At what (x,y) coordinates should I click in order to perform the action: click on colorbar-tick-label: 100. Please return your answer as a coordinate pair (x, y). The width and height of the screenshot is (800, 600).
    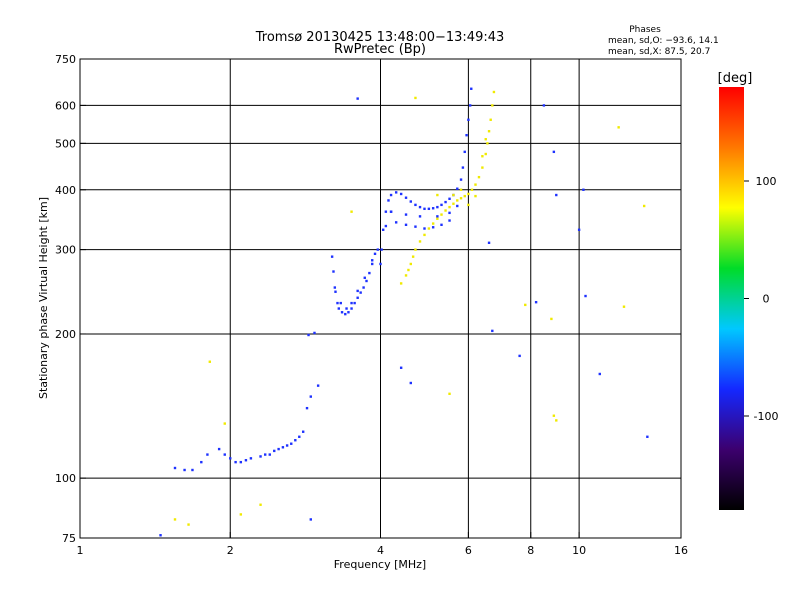
    Looking at the image, I should click on (766, 181).